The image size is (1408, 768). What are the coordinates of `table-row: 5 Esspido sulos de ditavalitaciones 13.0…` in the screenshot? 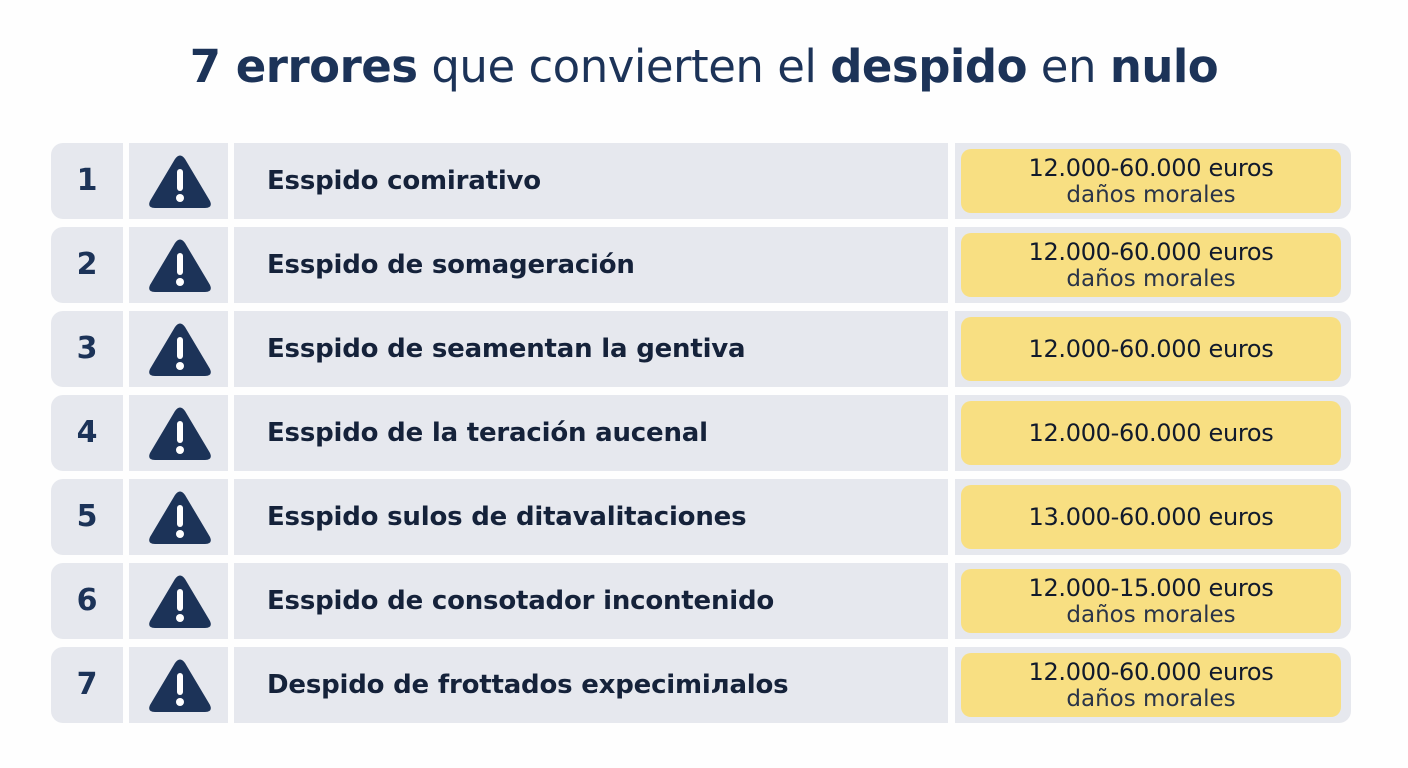 It's located at (701, 517).